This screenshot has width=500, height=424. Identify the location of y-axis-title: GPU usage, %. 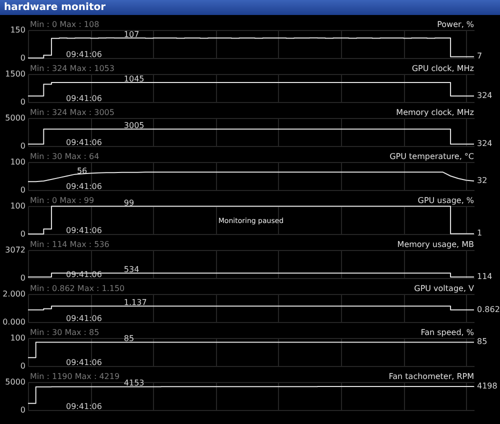
(446, 200).